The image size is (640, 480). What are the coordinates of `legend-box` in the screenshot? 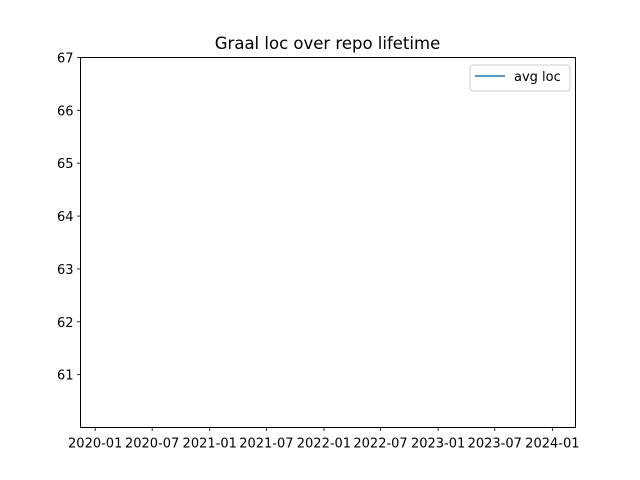 It's located at (520, 78).